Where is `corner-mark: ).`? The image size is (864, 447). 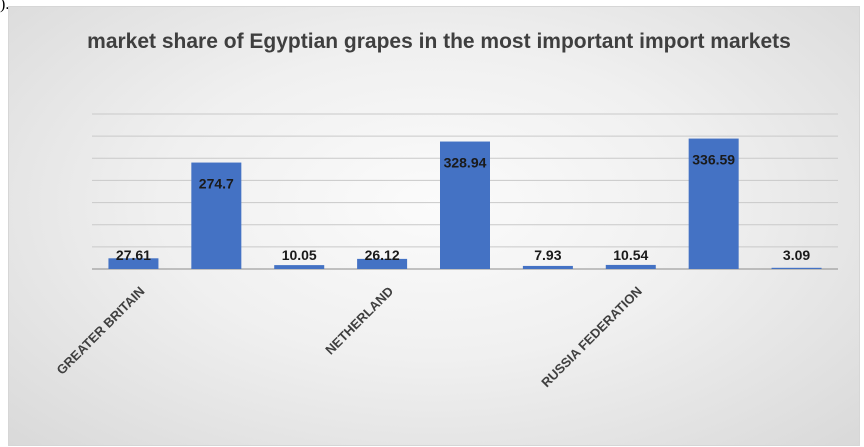 corner-mark: ). is located at coordinates (5, 6).